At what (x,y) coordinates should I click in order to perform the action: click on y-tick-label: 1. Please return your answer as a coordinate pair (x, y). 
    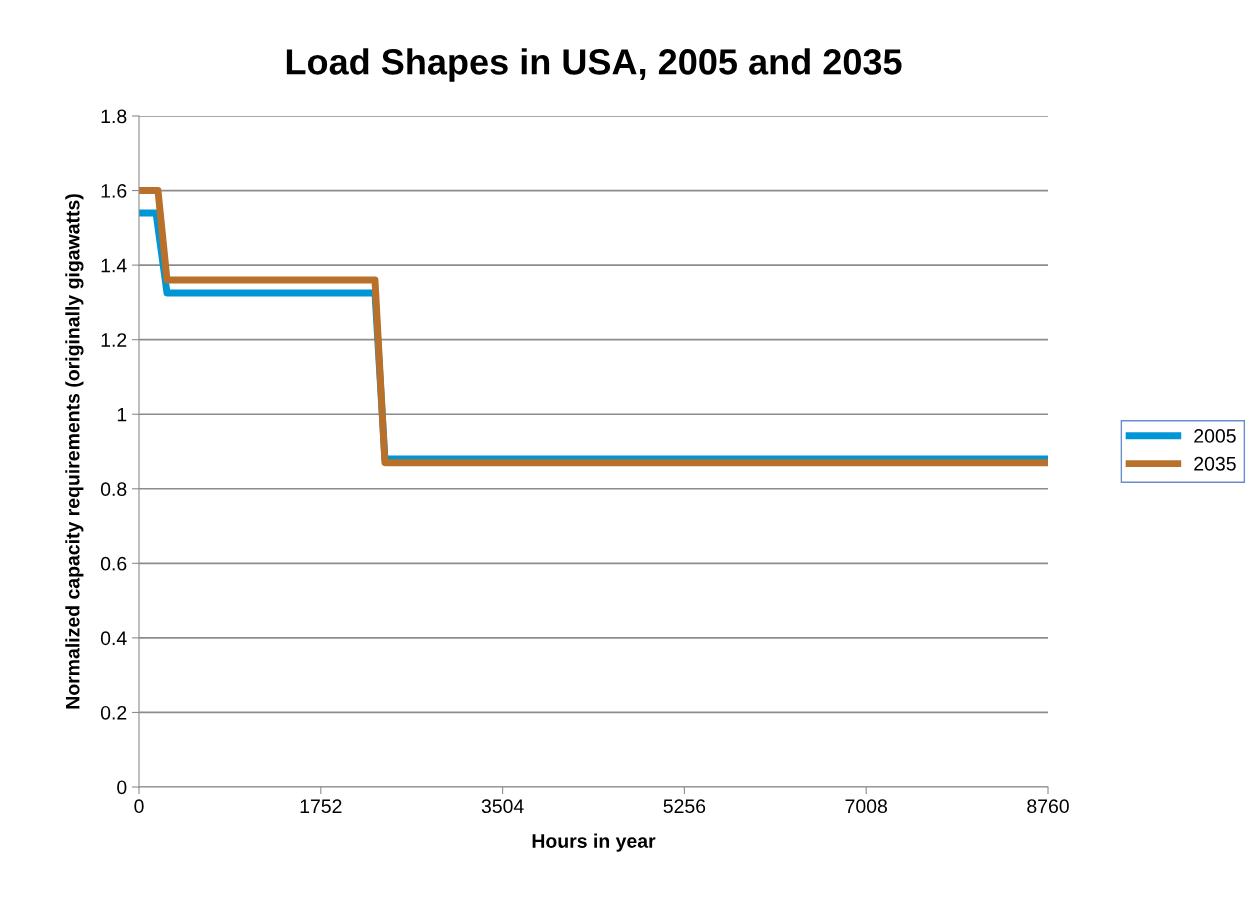
    Looking at the image, I should click on (122, 414).